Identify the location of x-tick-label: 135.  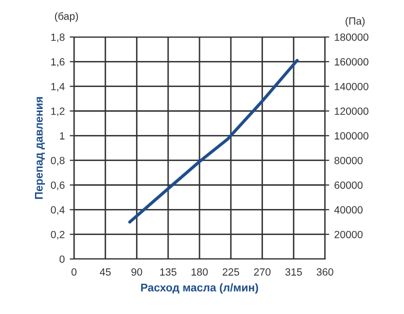
(168, 272).